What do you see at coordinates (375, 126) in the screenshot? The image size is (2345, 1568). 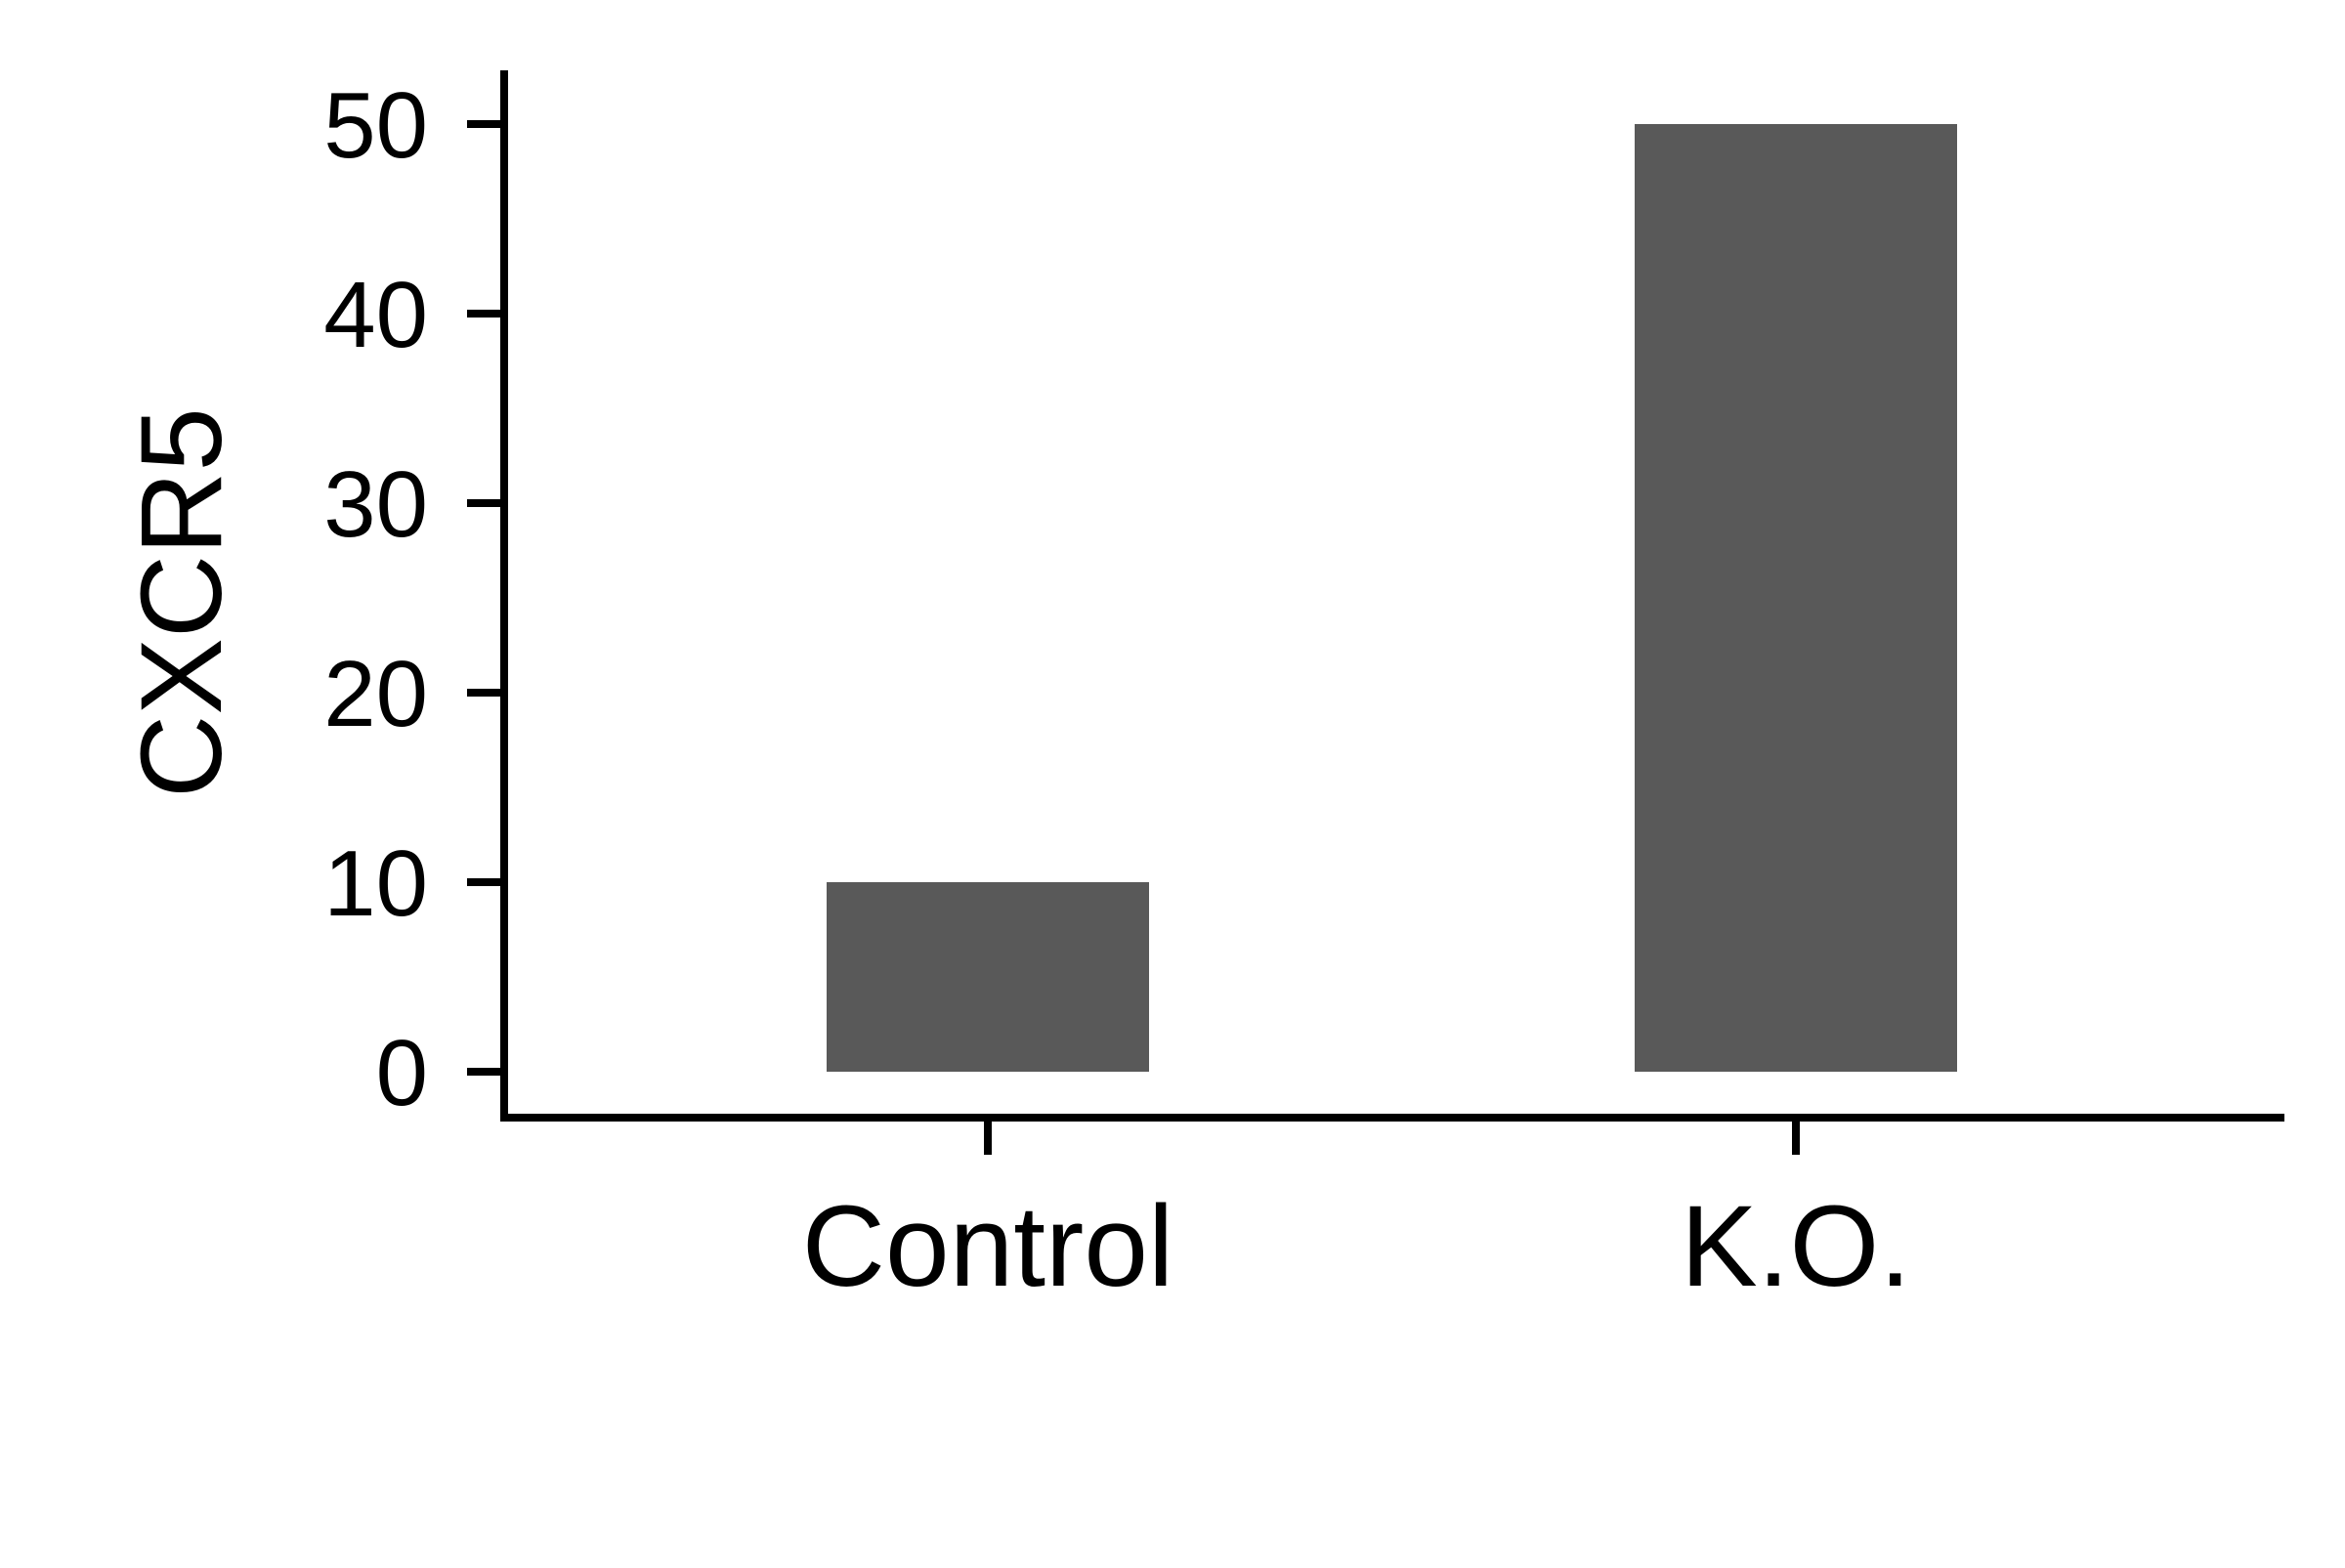 I see `y-tick-label: 50` at bounding box center [375, 126].